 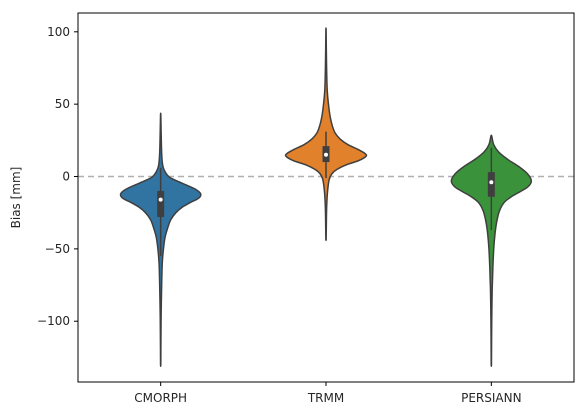 I want to click on y-tick-label: 50, so click(x=62, y=104).